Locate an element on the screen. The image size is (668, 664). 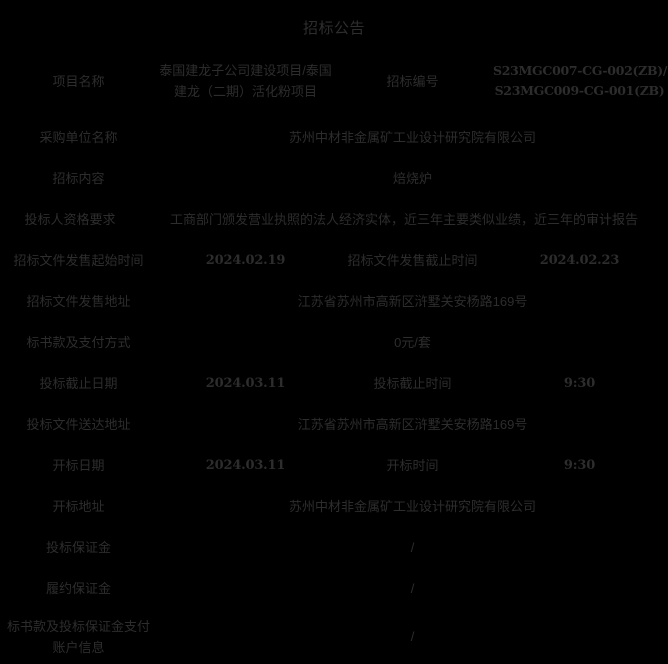
row-label-performance-bond: 履约保证金 is located at coordinates (78, 588).